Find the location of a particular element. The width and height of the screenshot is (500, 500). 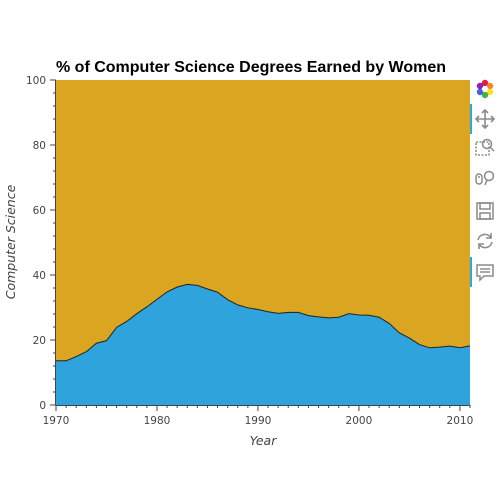

x-tick-label: 1970 is located at coordinates (56, 421).